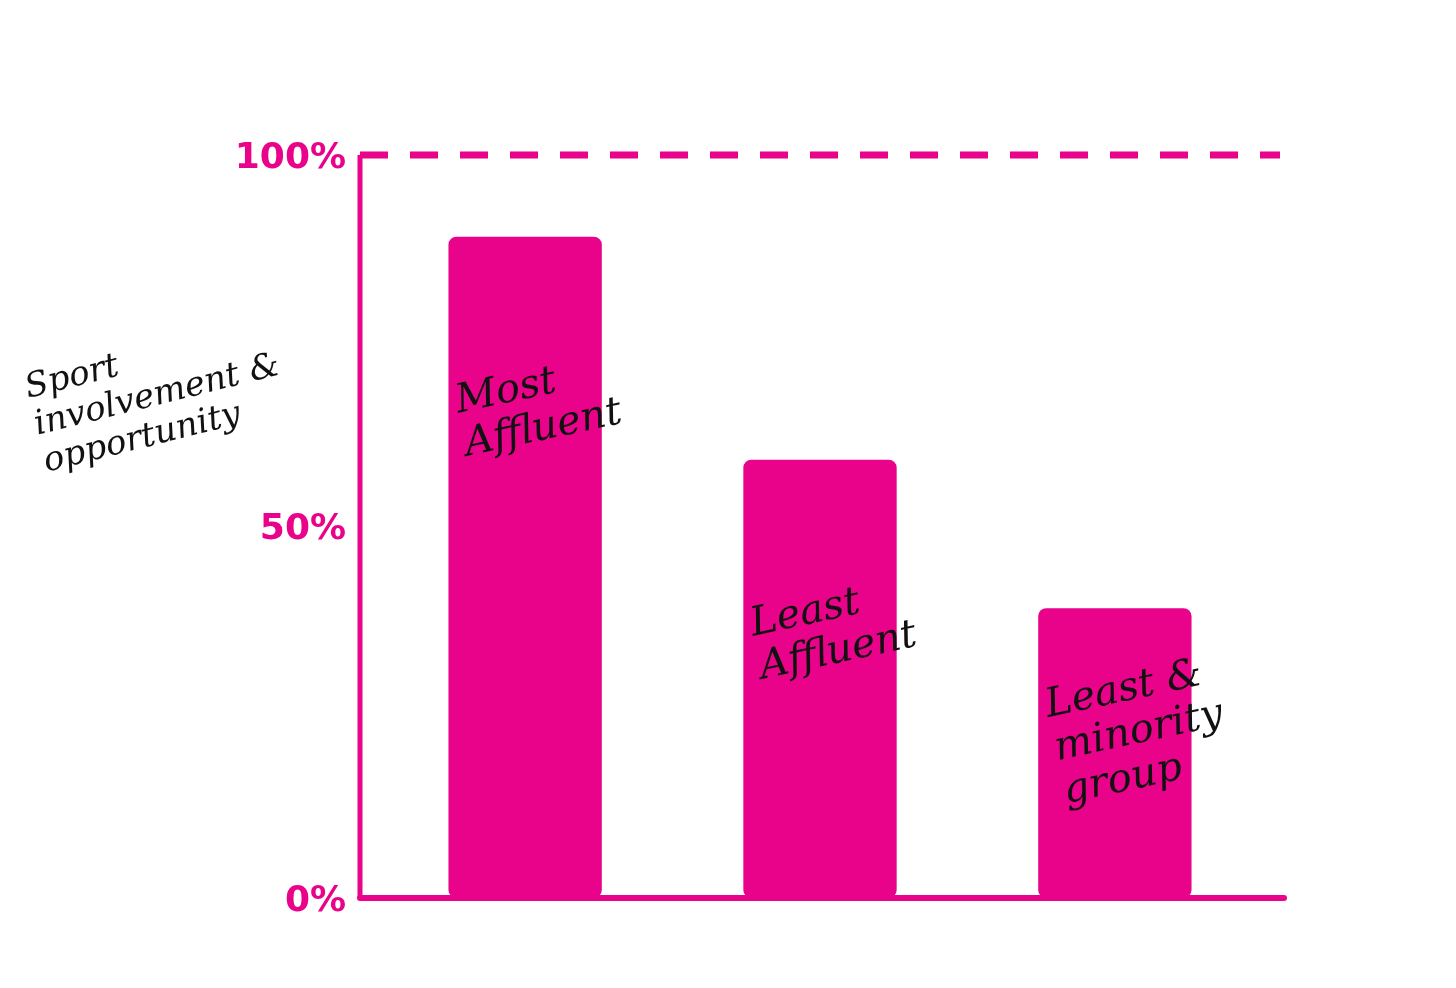 The width and height of the screenshot is (1456, 988). Describe the element at coordinates (302, 527) in the screenshot. I see `y-tick-label: 50%` at that location.